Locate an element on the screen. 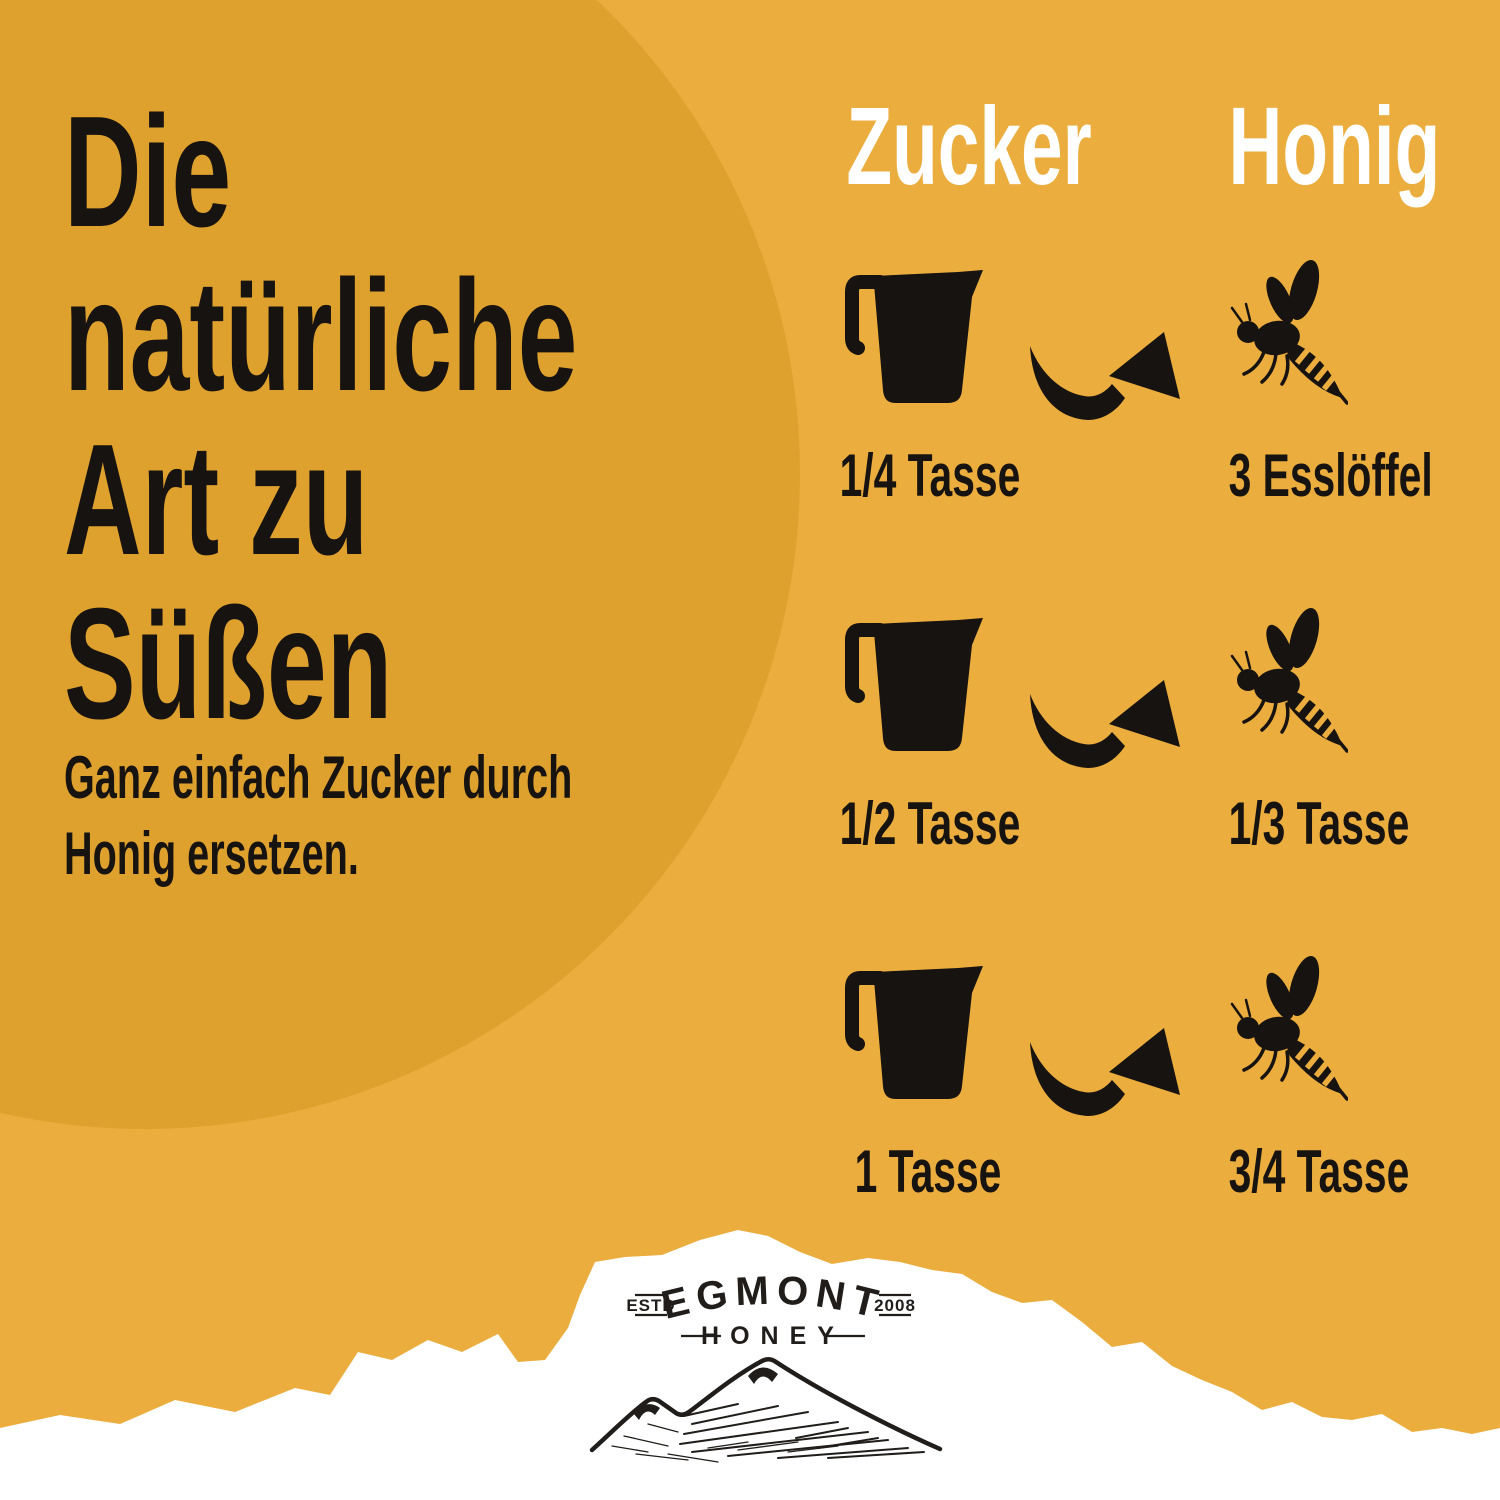  estd-text: ESTD is located at coordinates (650, 1305).